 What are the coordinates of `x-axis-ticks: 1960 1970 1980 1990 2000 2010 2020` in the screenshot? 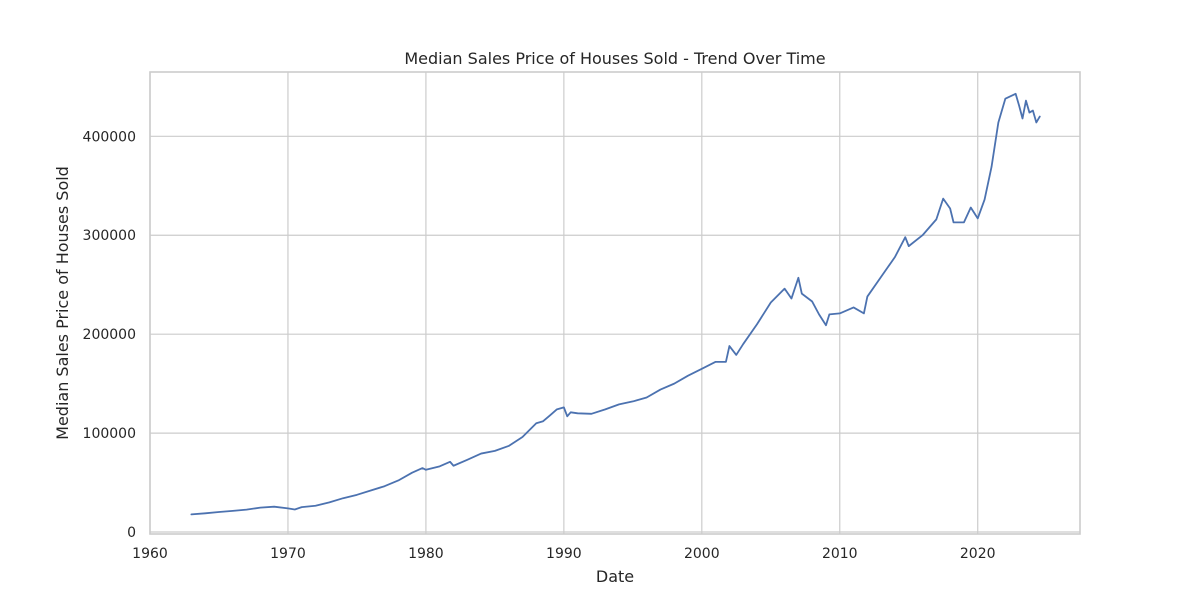 It's located at (563, 554).